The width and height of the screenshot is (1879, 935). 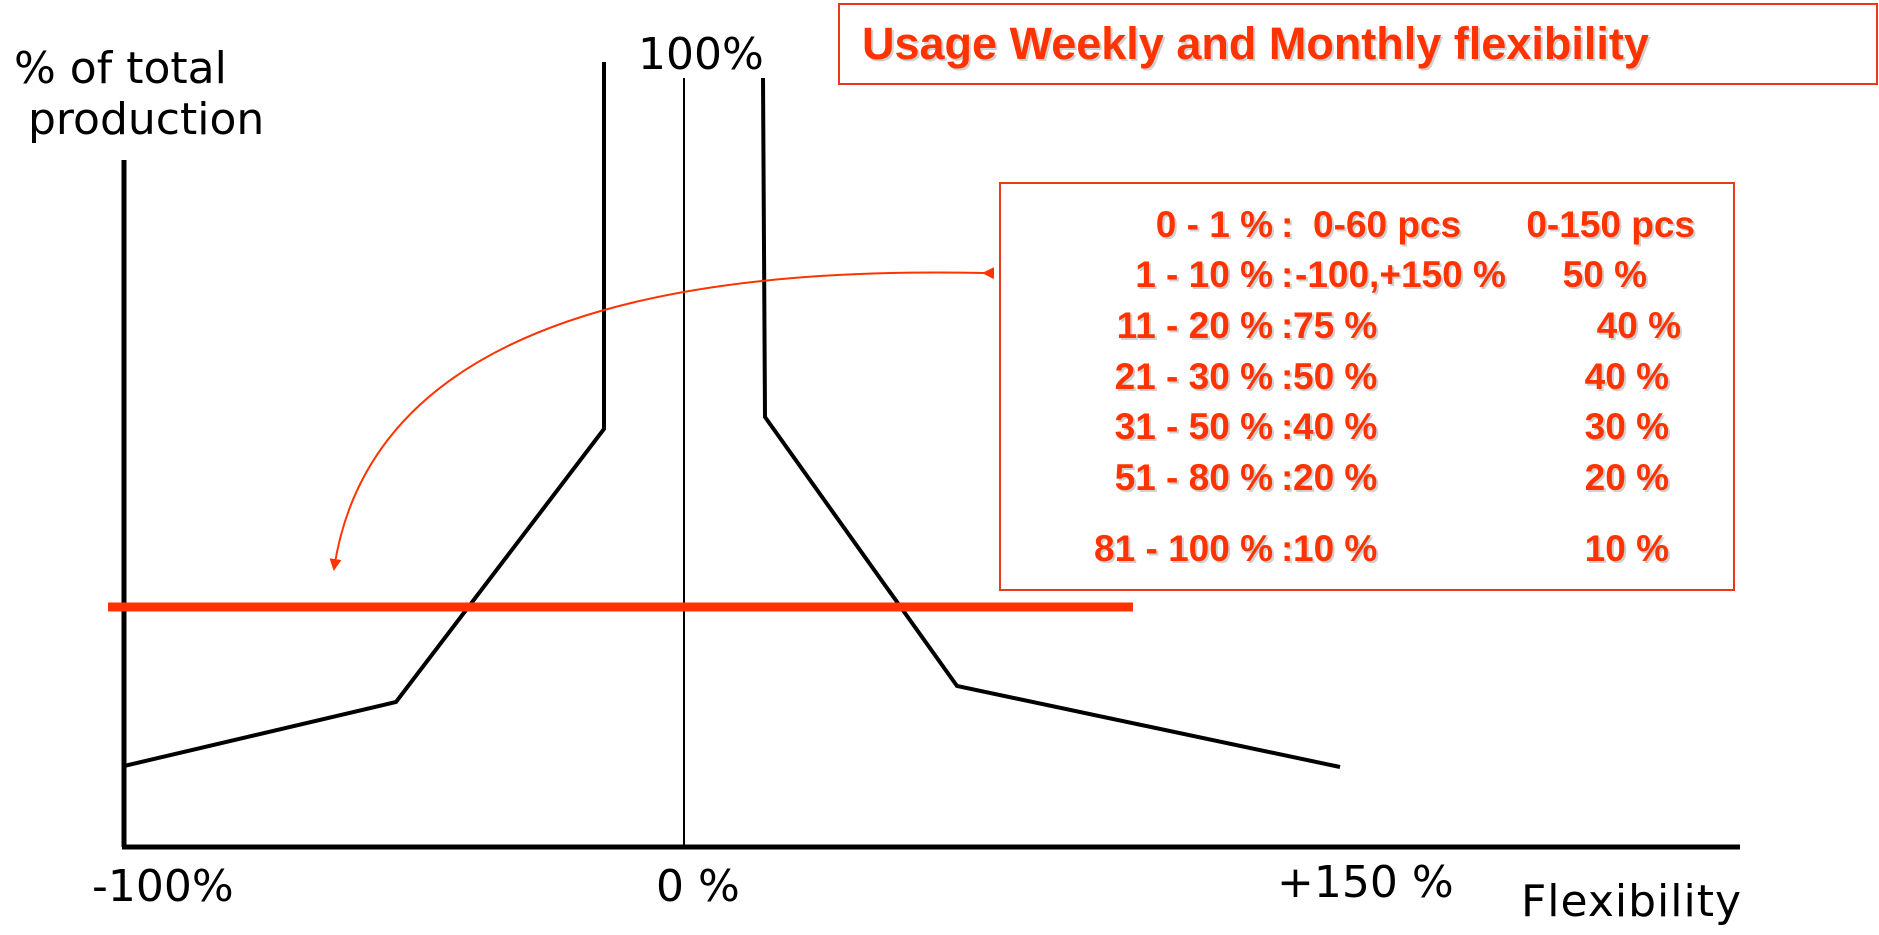 What do you see at coordinates (1335, 477) in the screenshot?
I see `row-weekly: 20 %` at bounding box center [1335, 477].